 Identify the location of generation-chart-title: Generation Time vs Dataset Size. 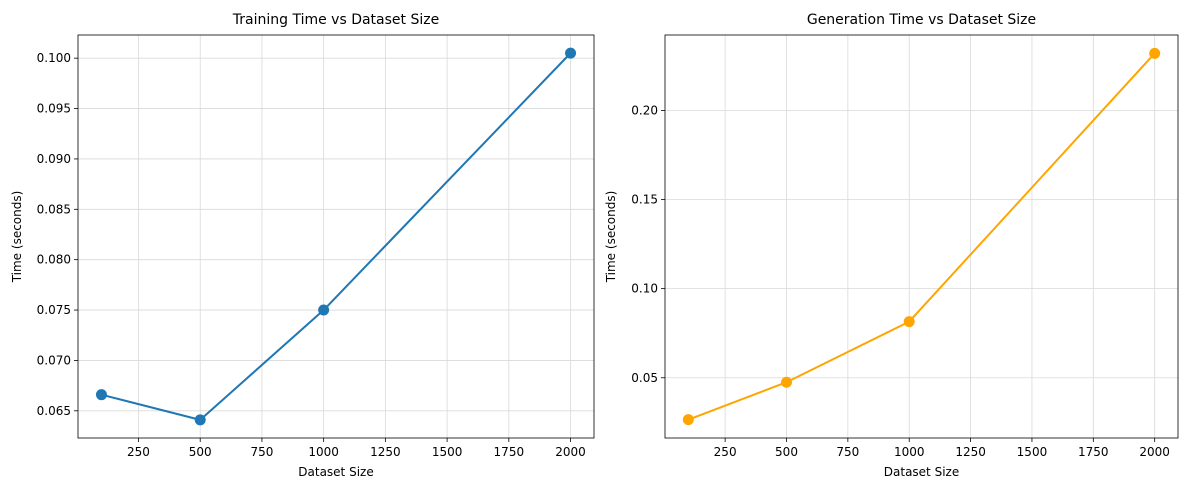
(921, 20).